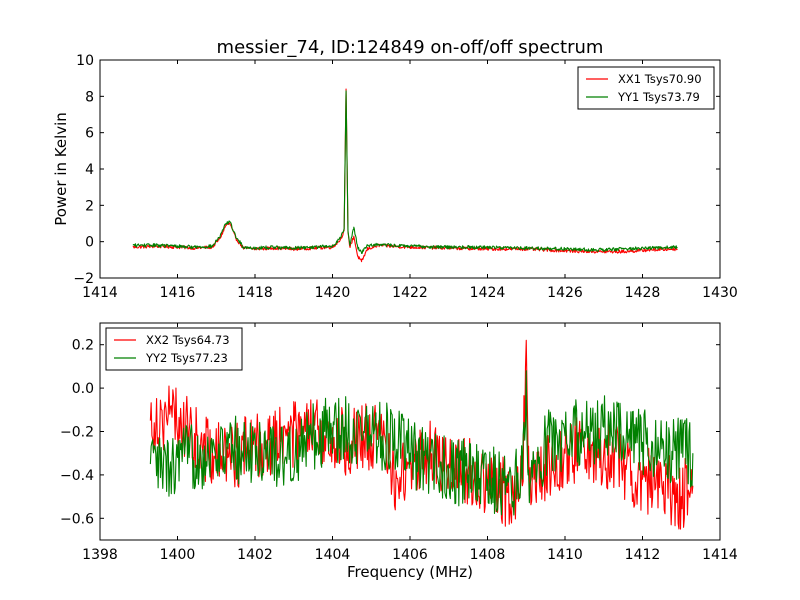  I want to click on y-tick-label: 6, so click(89, 134).